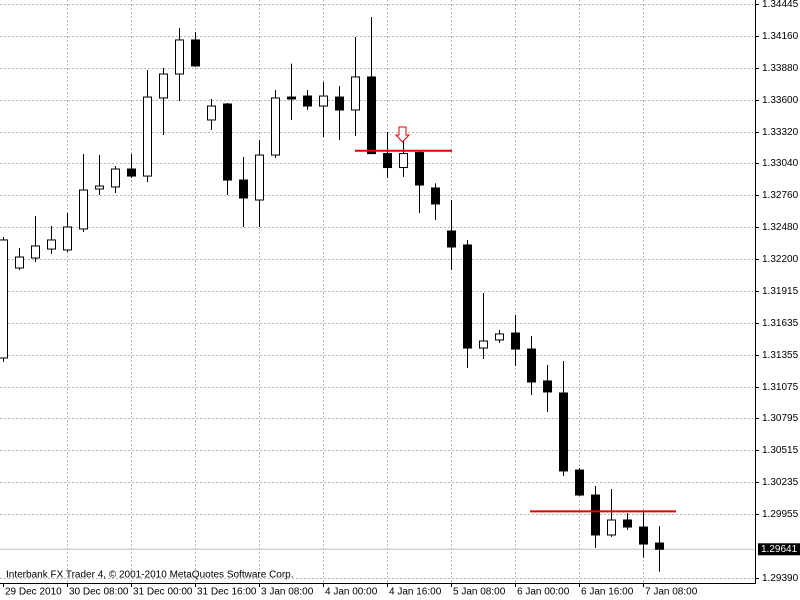 The width and height of the screenshot is (800, 600). Describe the element at coordinates (780, 259) in the screenshot. I see `y-tick-label: 1.32200` at that location.